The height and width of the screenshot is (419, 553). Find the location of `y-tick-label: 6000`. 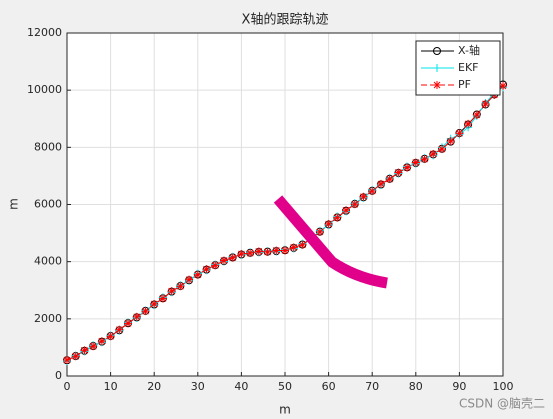

y-tick-label: 6000 is located at coordinates (48, 204).